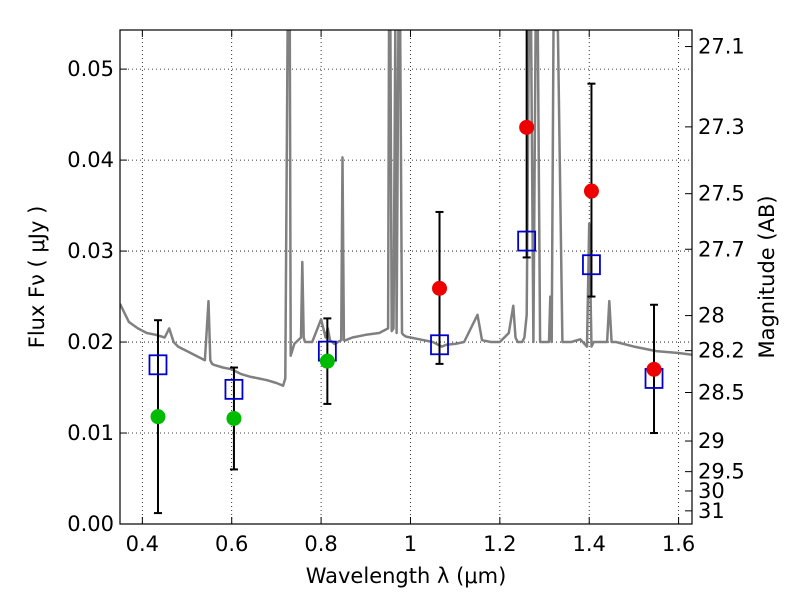  What do you see at coordinates (721, 194) in the screenshot?
I see `right-tick-label: 27.5` at bounding box center [721, 194].